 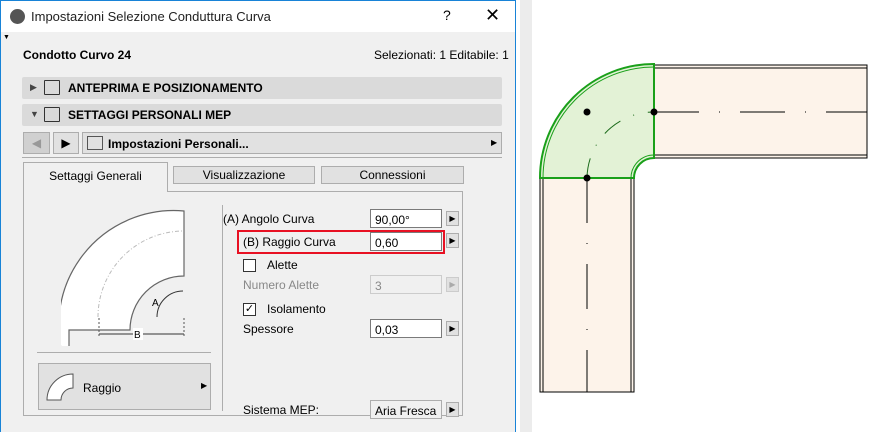 I want to click on fin-count-label: Numero Alette, so click(x=281, y=285).